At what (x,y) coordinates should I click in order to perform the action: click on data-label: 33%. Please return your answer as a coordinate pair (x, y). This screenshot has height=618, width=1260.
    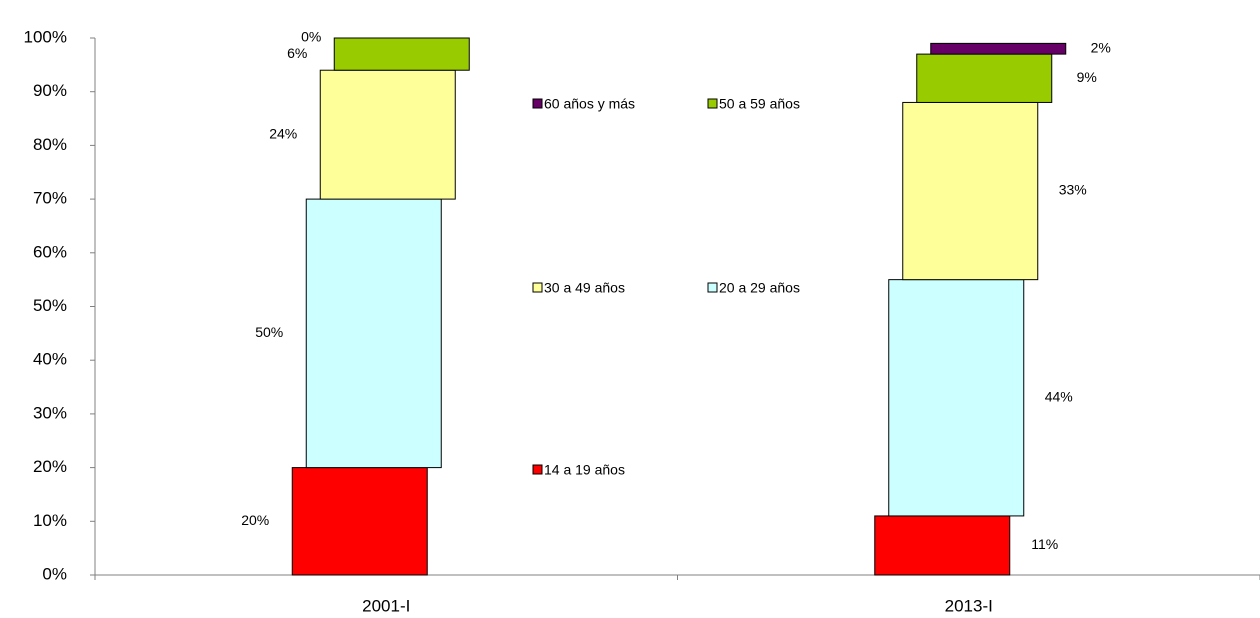
    Looking at the image, I should click on (1073, 190).